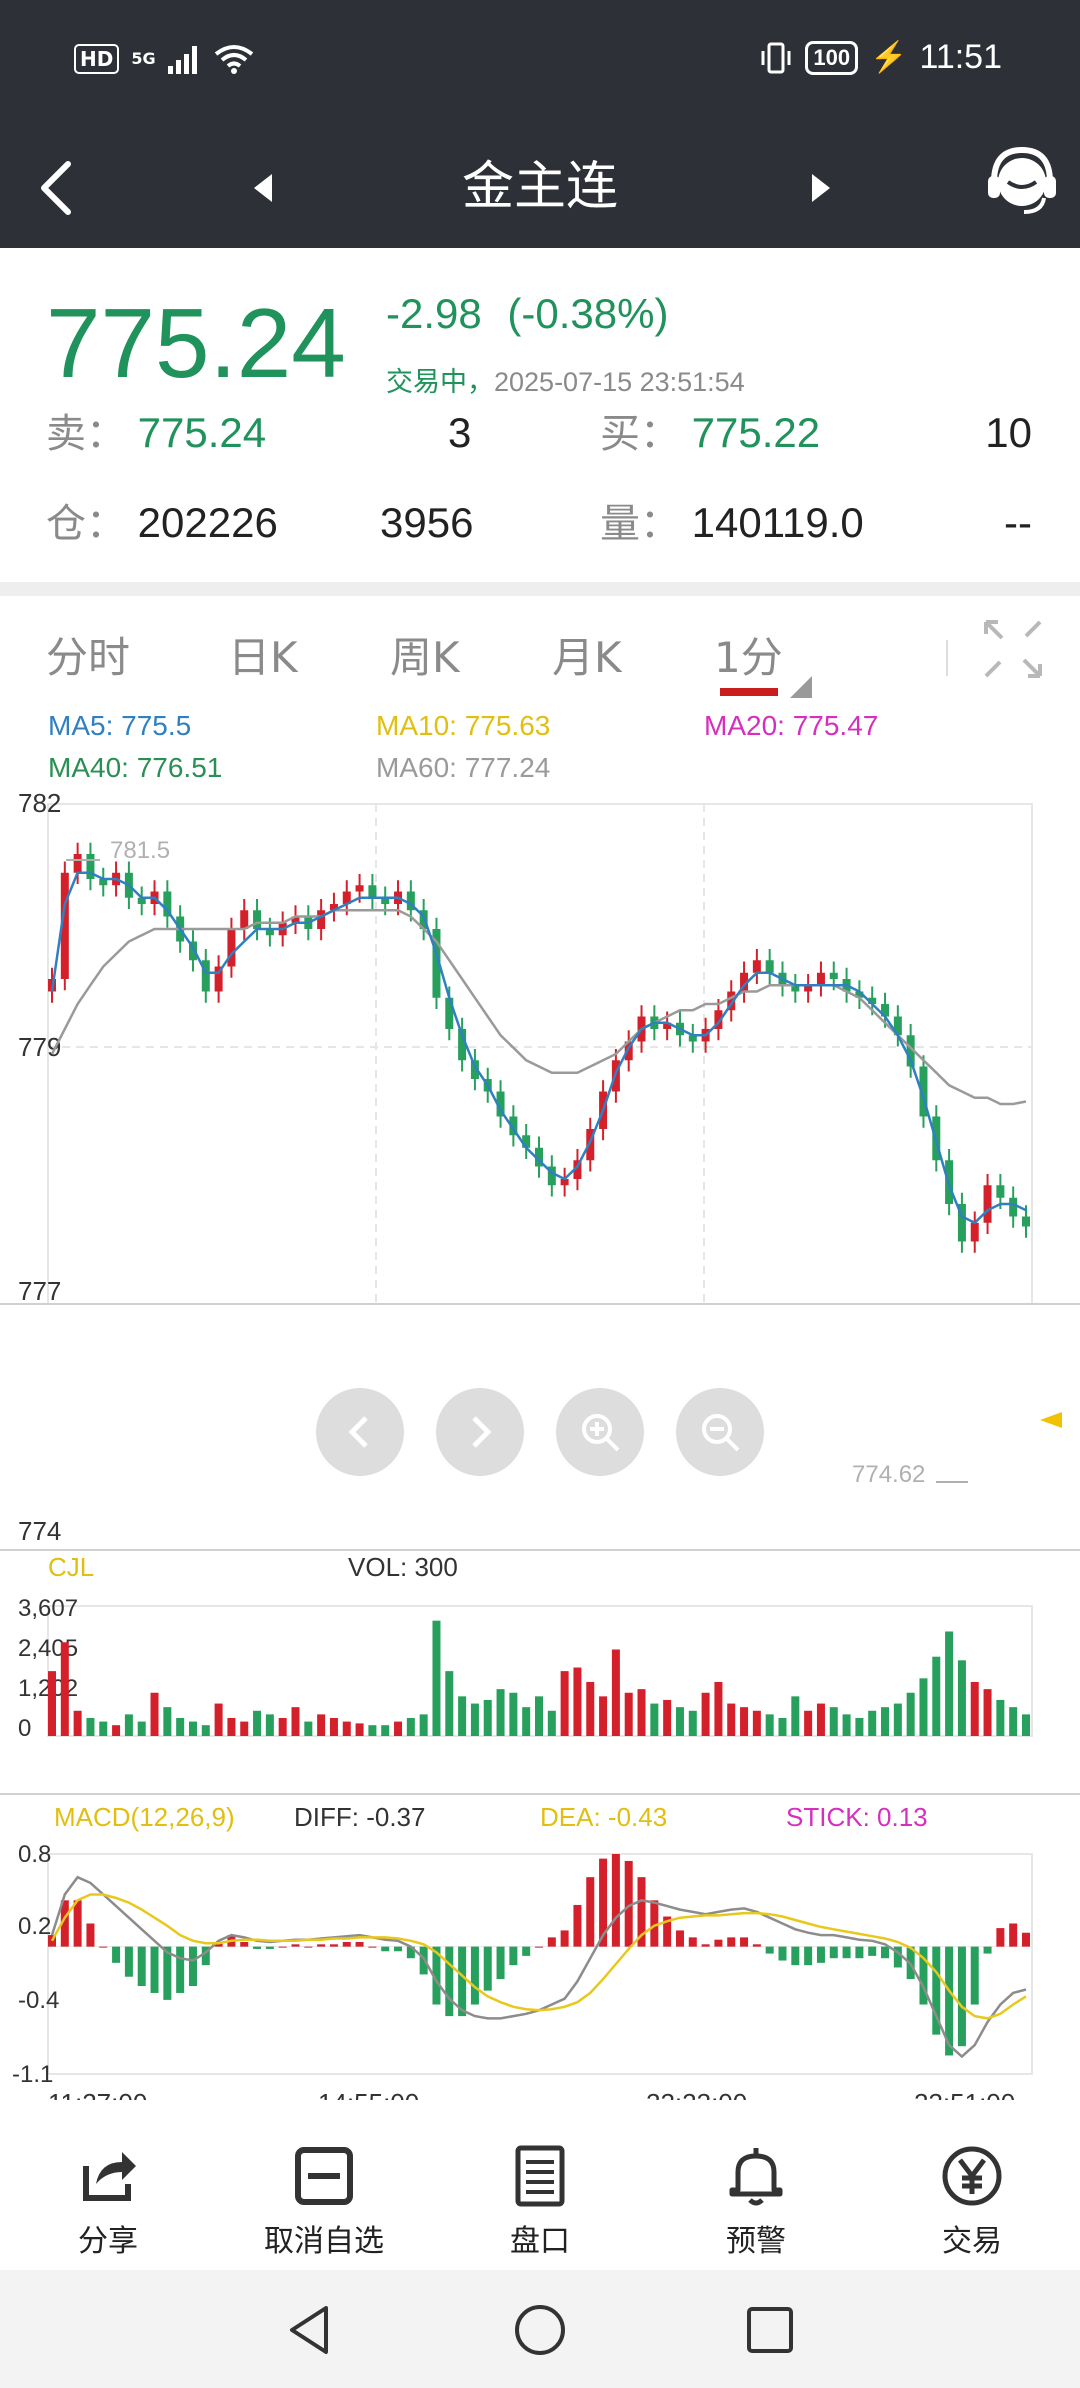 This screenshot has height=2388, width=1080. What do you see at coordinates (857, 1817) in the screenshot?
I see `stick-label: STICK: 0.13` at bounding box center [857, 1817].